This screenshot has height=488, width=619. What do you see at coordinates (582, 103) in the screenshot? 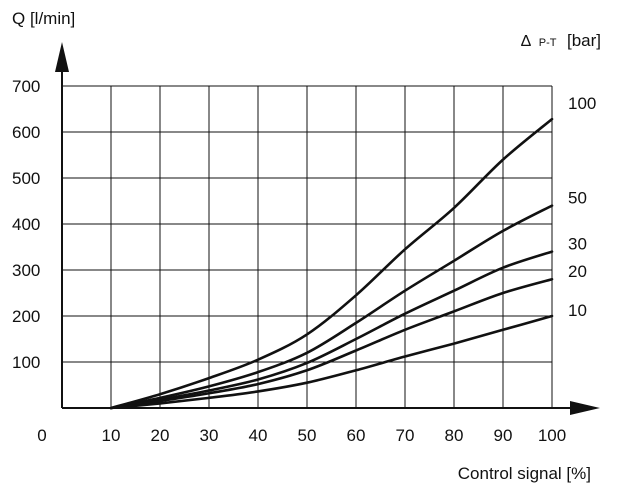
I see `series-label-100: 100` at bounding box center [582, 103].